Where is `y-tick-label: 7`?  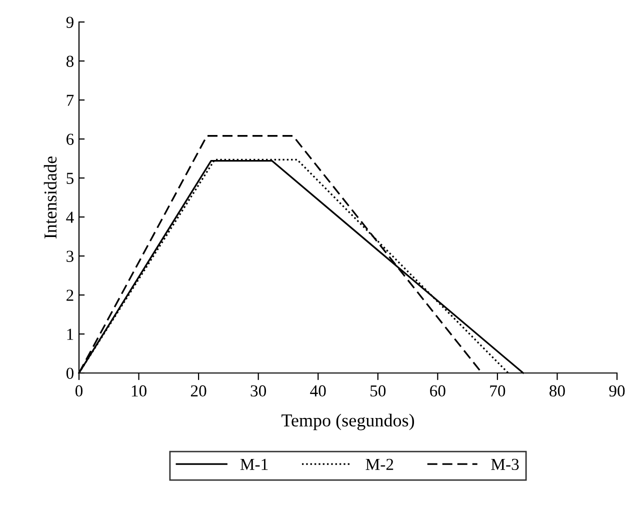 y-tick-label: 7 is located at coordinates (70, 100).